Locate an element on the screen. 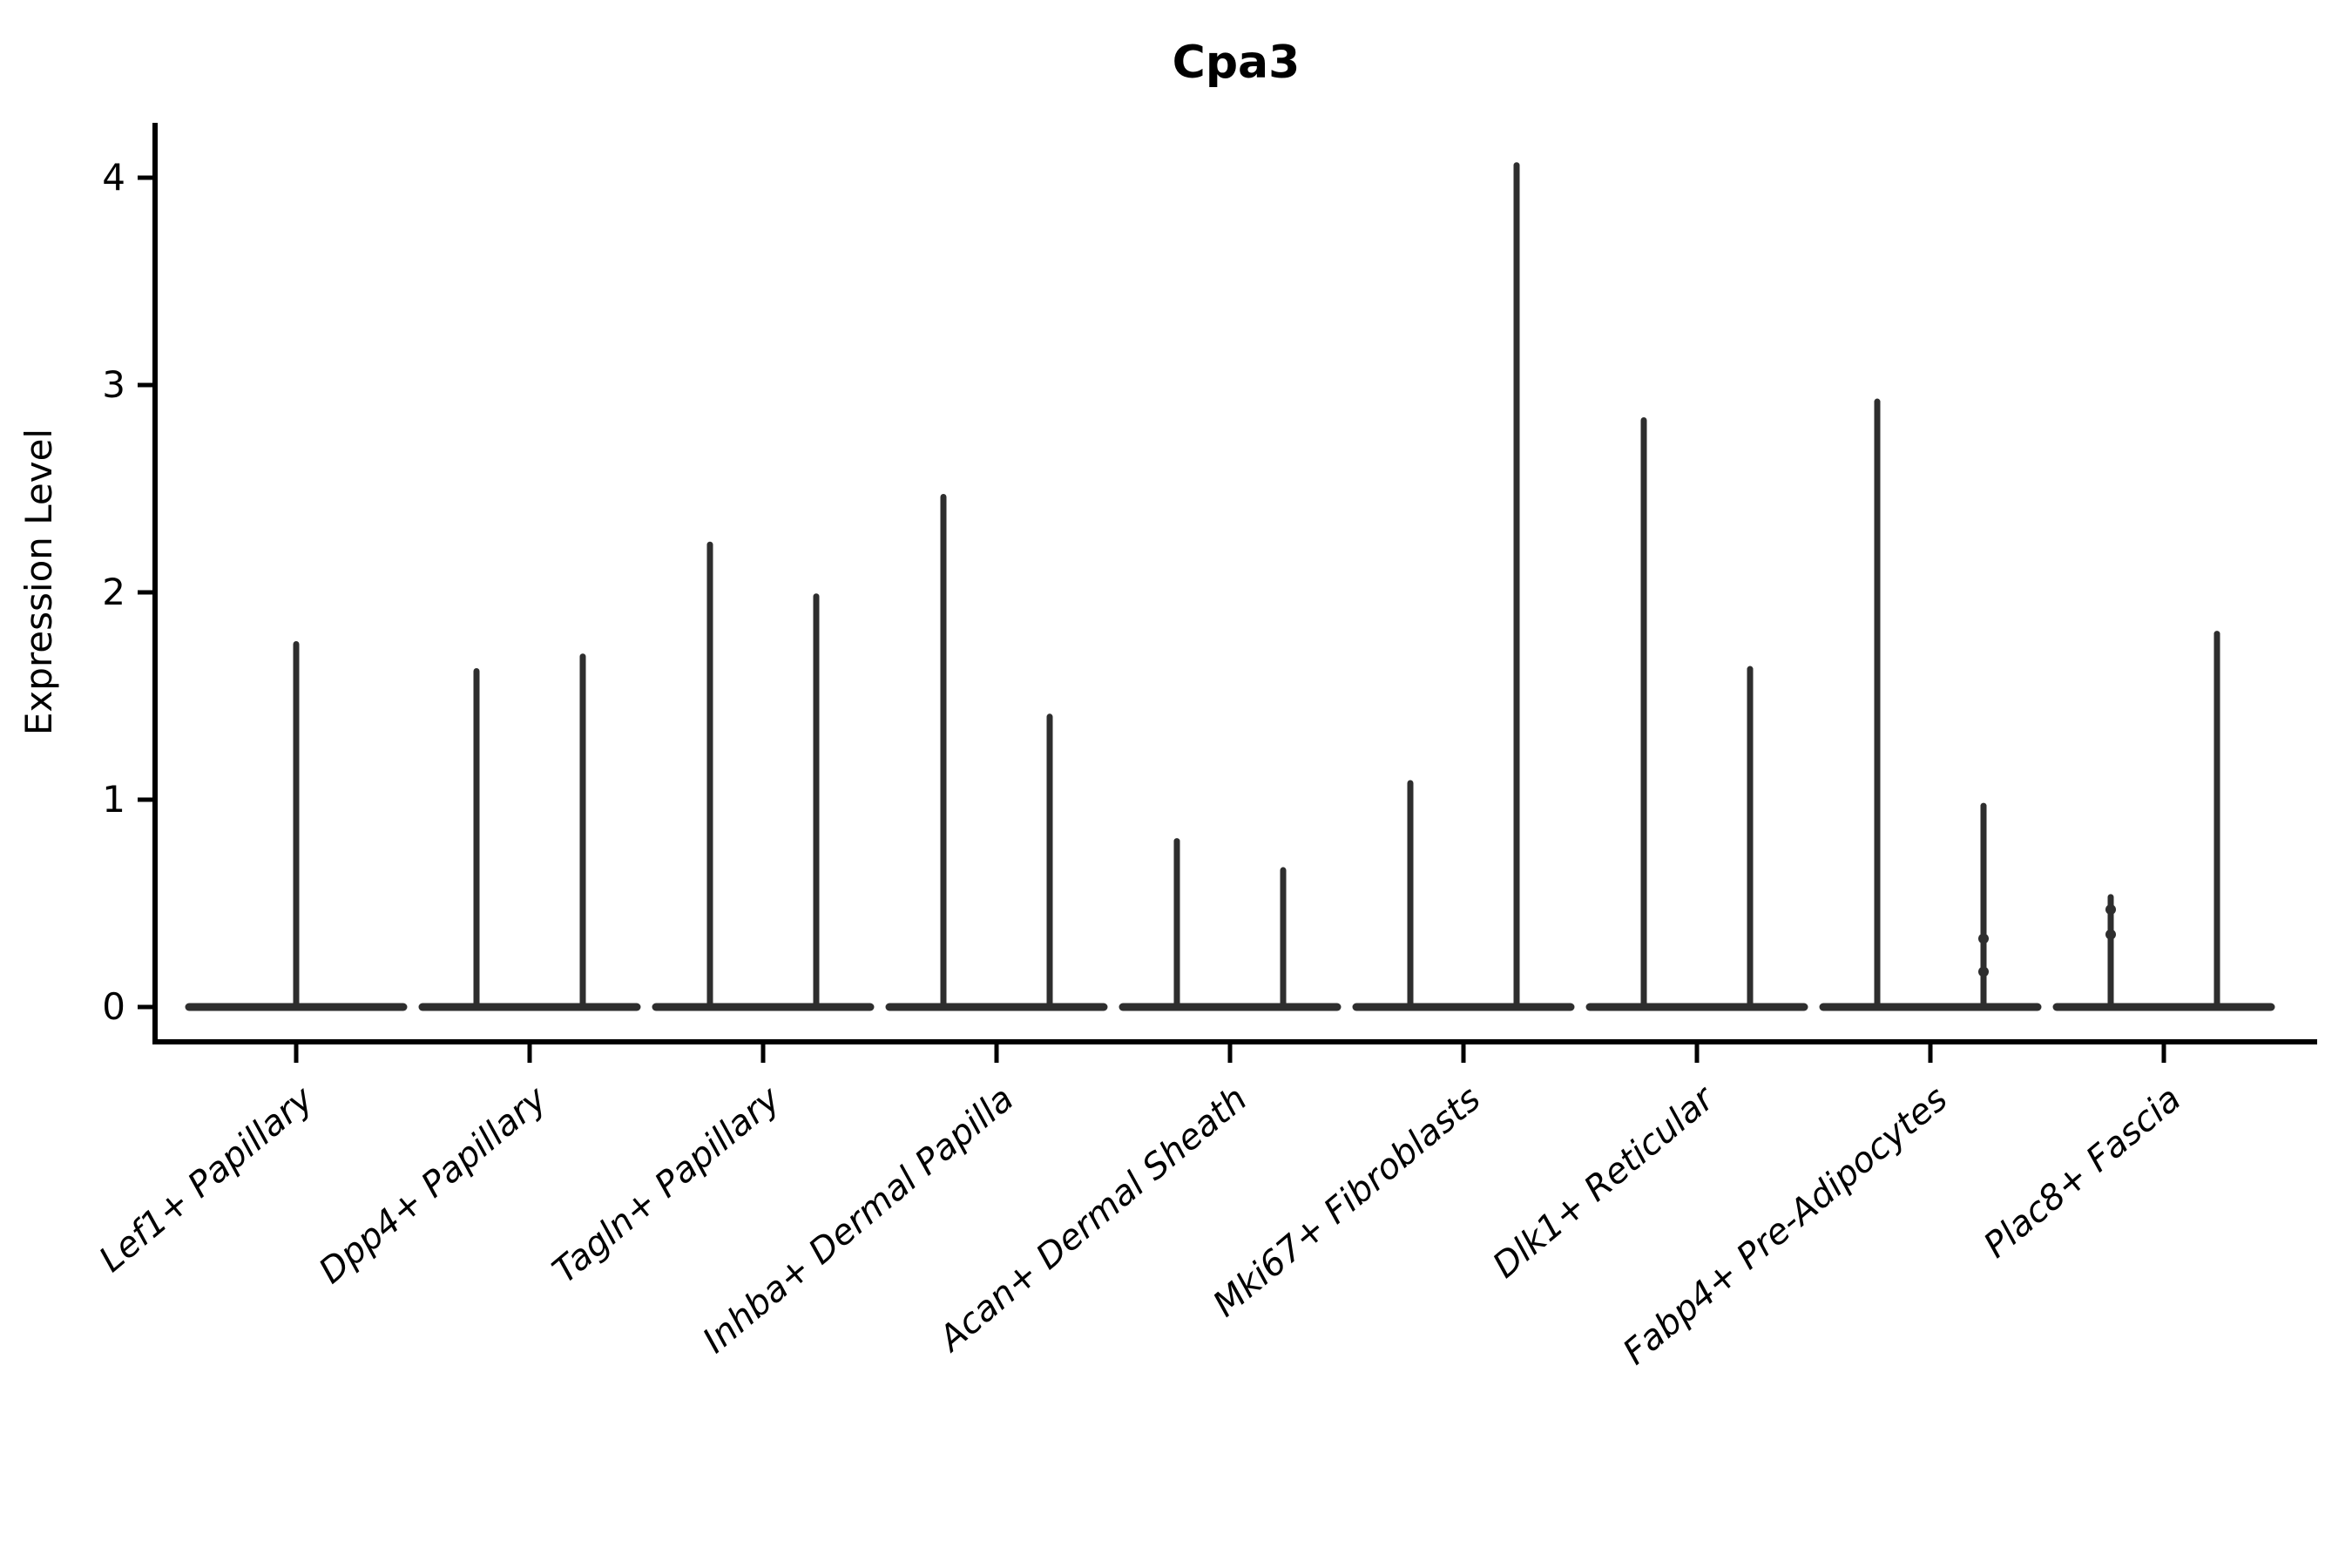  y-tick-label: 4 is located at coordinates (114, 177).